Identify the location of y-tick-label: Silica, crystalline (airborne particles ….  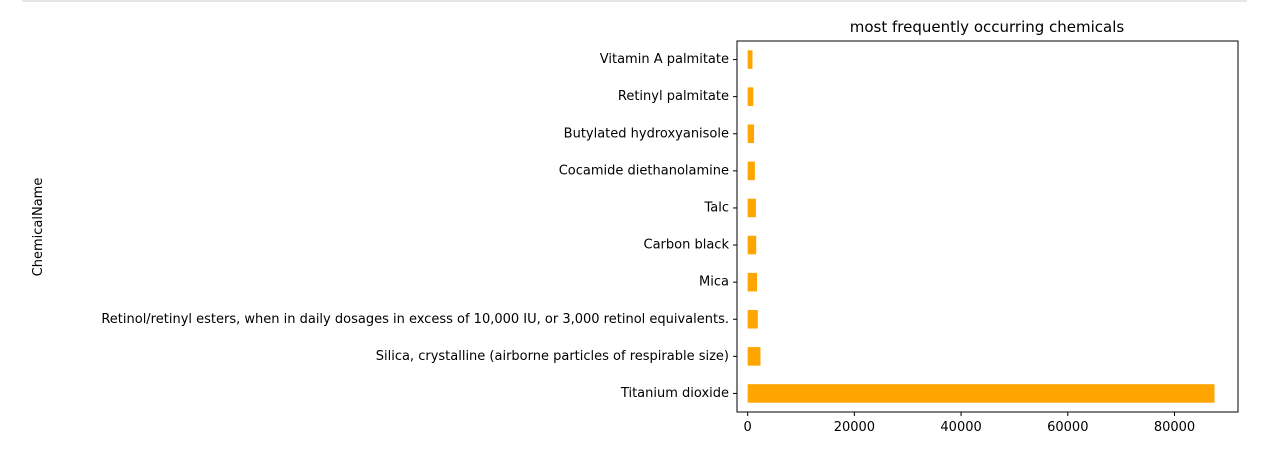
(552, 356).